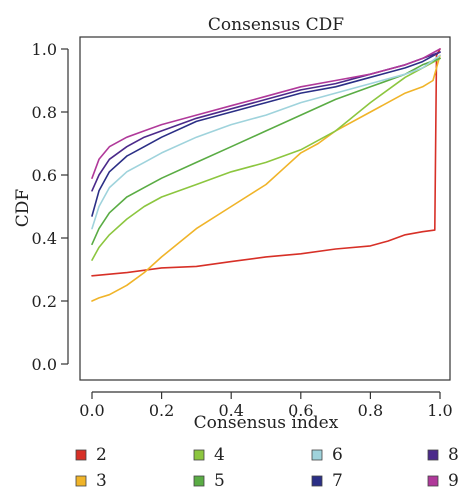  What do you see at coordinates (337, 481) in the screenshot?
I see `legend-label-7: 7` at bounding box center [337, 481].